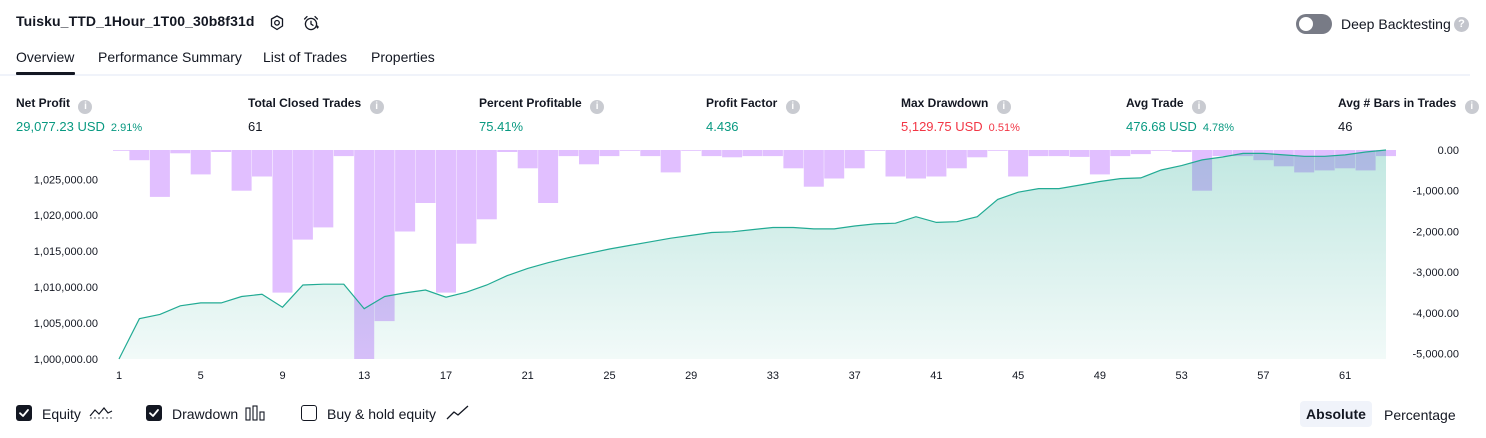 Image resolution: width=1486 pixels, height=438 pixels. What do you see at coordinates (66, 288) in the screenshot?
I see `y-left-tick-label: 1,010,000.00` at bounding box center [66, 288].